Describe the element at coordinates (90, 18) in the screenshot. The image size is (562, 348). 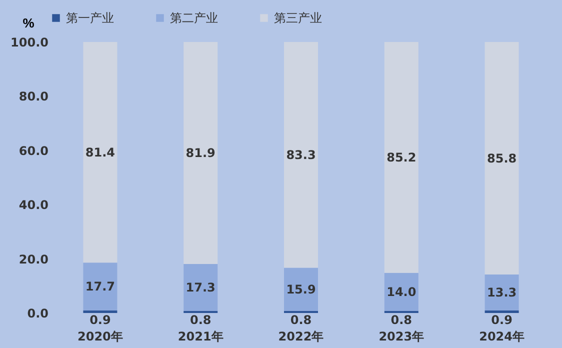
I see `legend-label: 第一产业` at that location.